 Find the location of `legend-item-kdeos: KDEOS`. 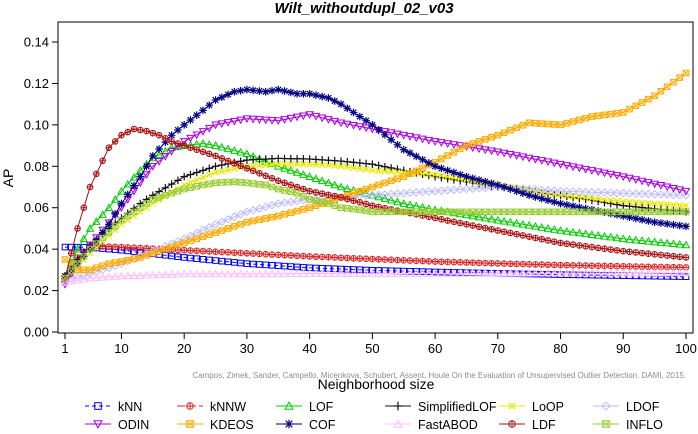

legend-item-kdeos: KDEOS is located at coordinates (215, 425).